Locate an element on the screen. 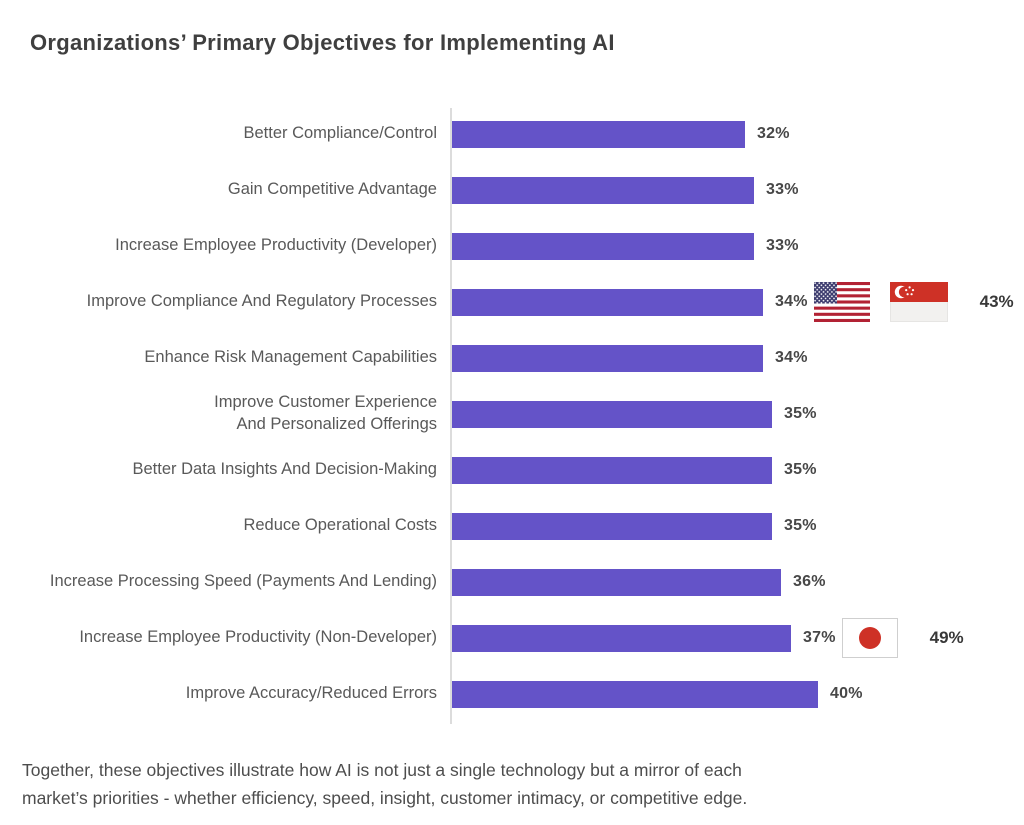 The image size is (1024, 825). bar-area: 32% is located at coordinates (621, 134).